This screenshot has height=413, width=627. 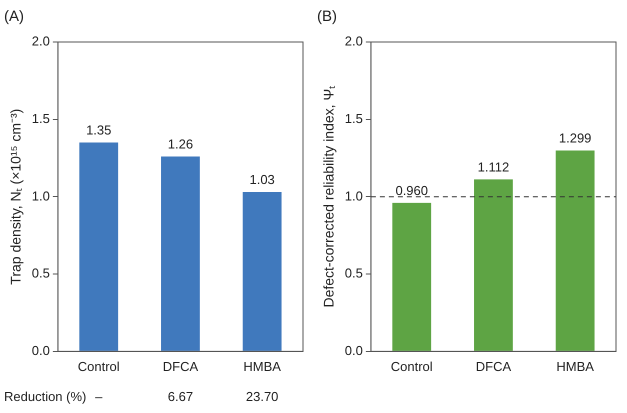 I want to click on chart-title: (A), so click(x=14, y=17).